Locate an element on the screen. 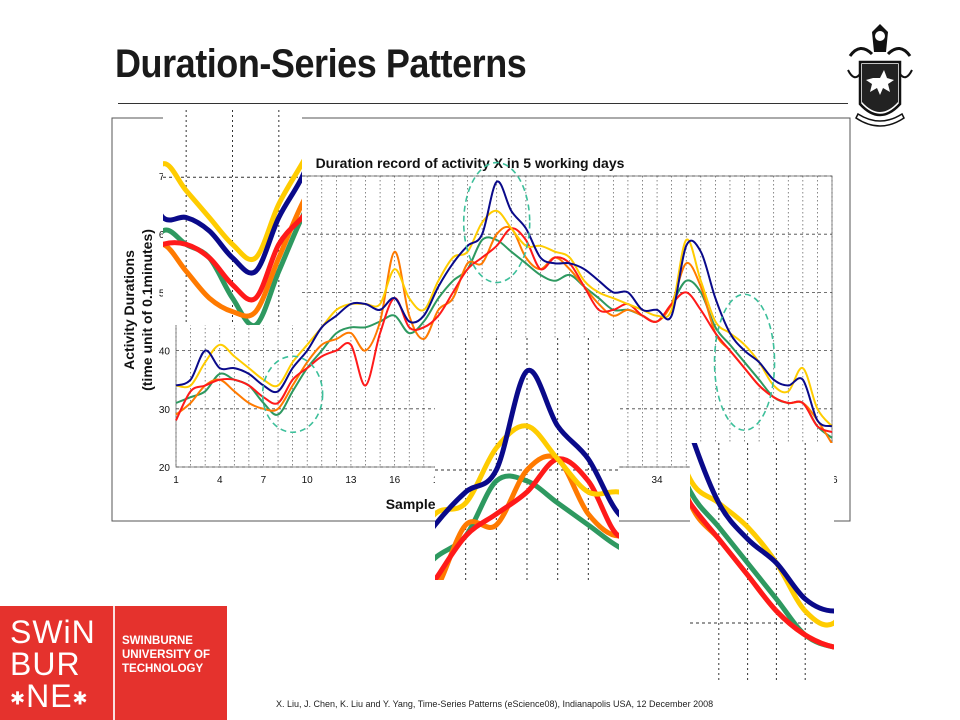 This screenshot has width=960, height=720. logo-university-name: SWINBURNE UNIVERSITY OF TECHNOLOGY is located at coordinates (172, 655).